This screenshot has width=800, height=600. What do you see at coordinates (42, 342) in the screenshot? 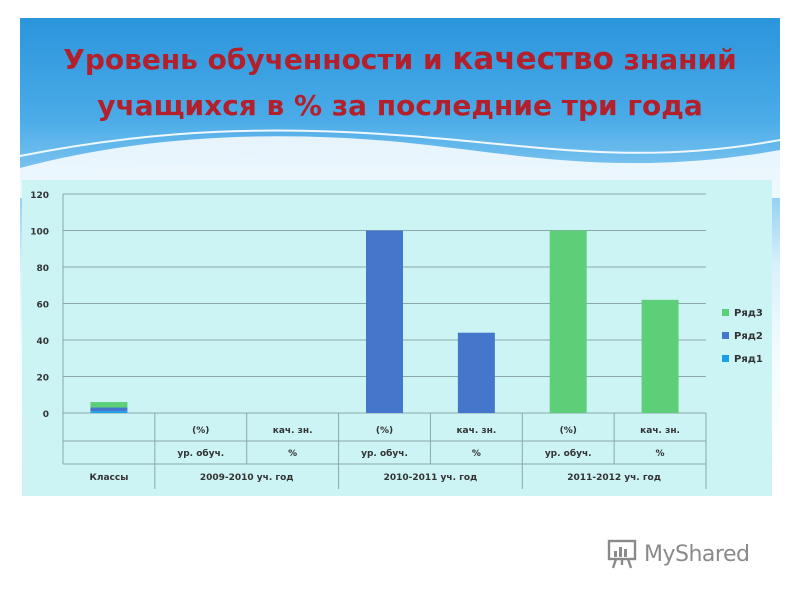
I see `y-tick-label: 40` at bounding box center [42, 342].